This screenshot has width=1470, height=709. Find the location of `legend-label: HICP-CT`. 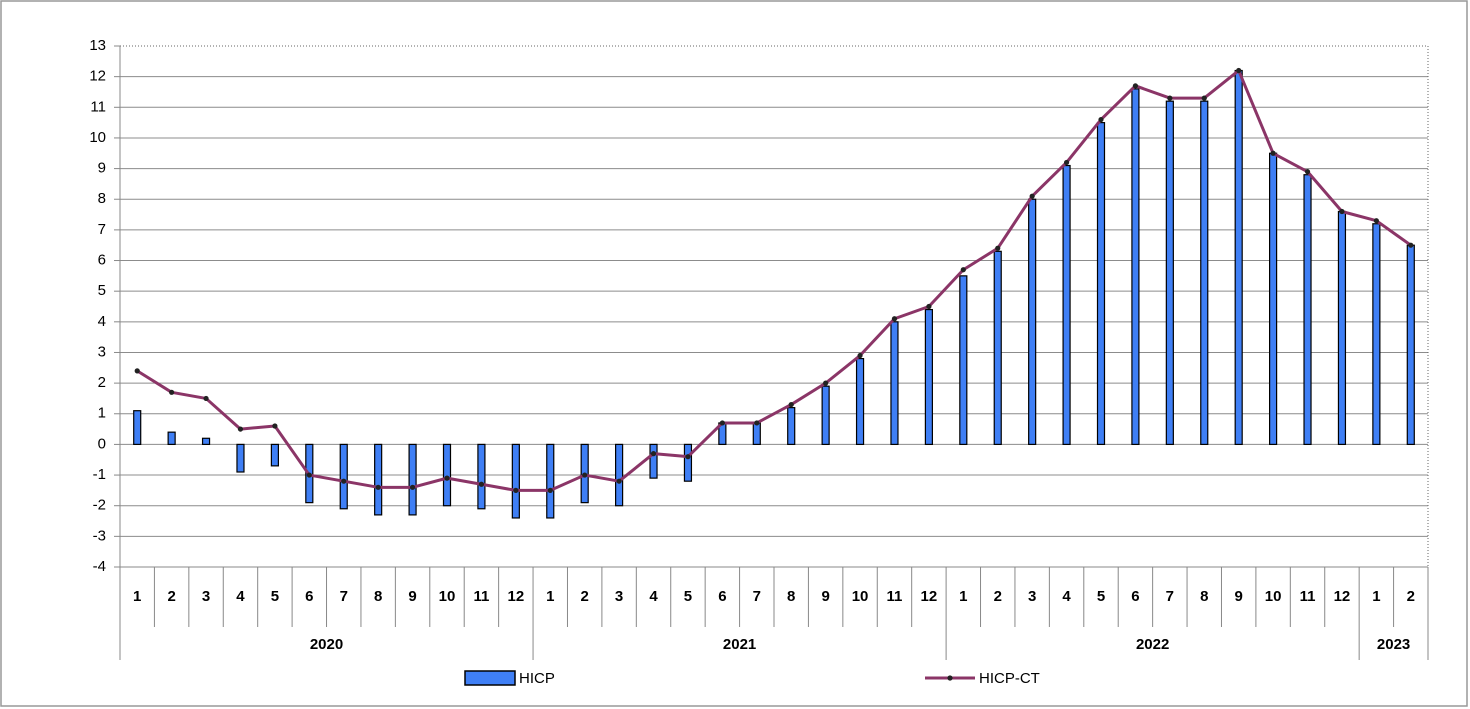

legend-label: HICP-CT is located at coordinates (1009, 678).